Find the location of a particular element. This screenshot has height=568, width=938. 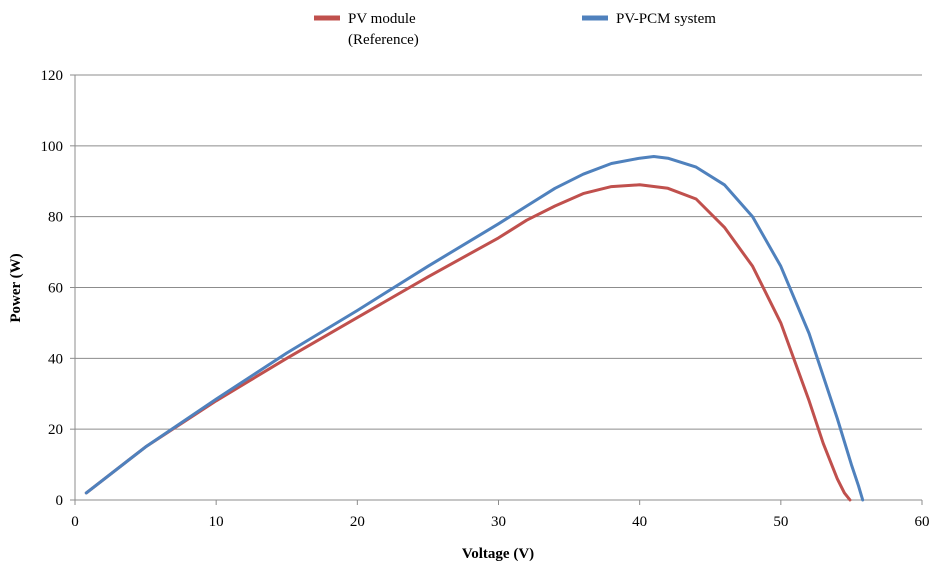

y-tick-label-0: 0 is located at coordinates (60, 501).